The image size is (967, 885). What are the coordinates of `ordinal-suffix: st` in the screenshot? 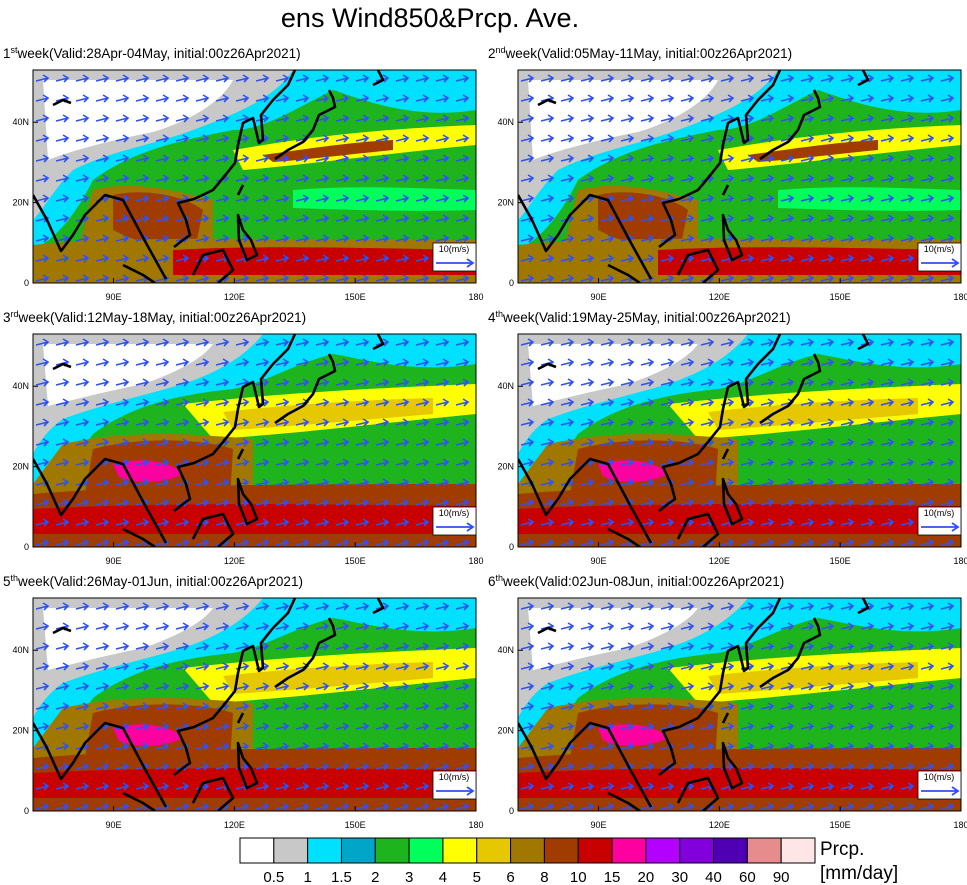 It's located at (15, 50).